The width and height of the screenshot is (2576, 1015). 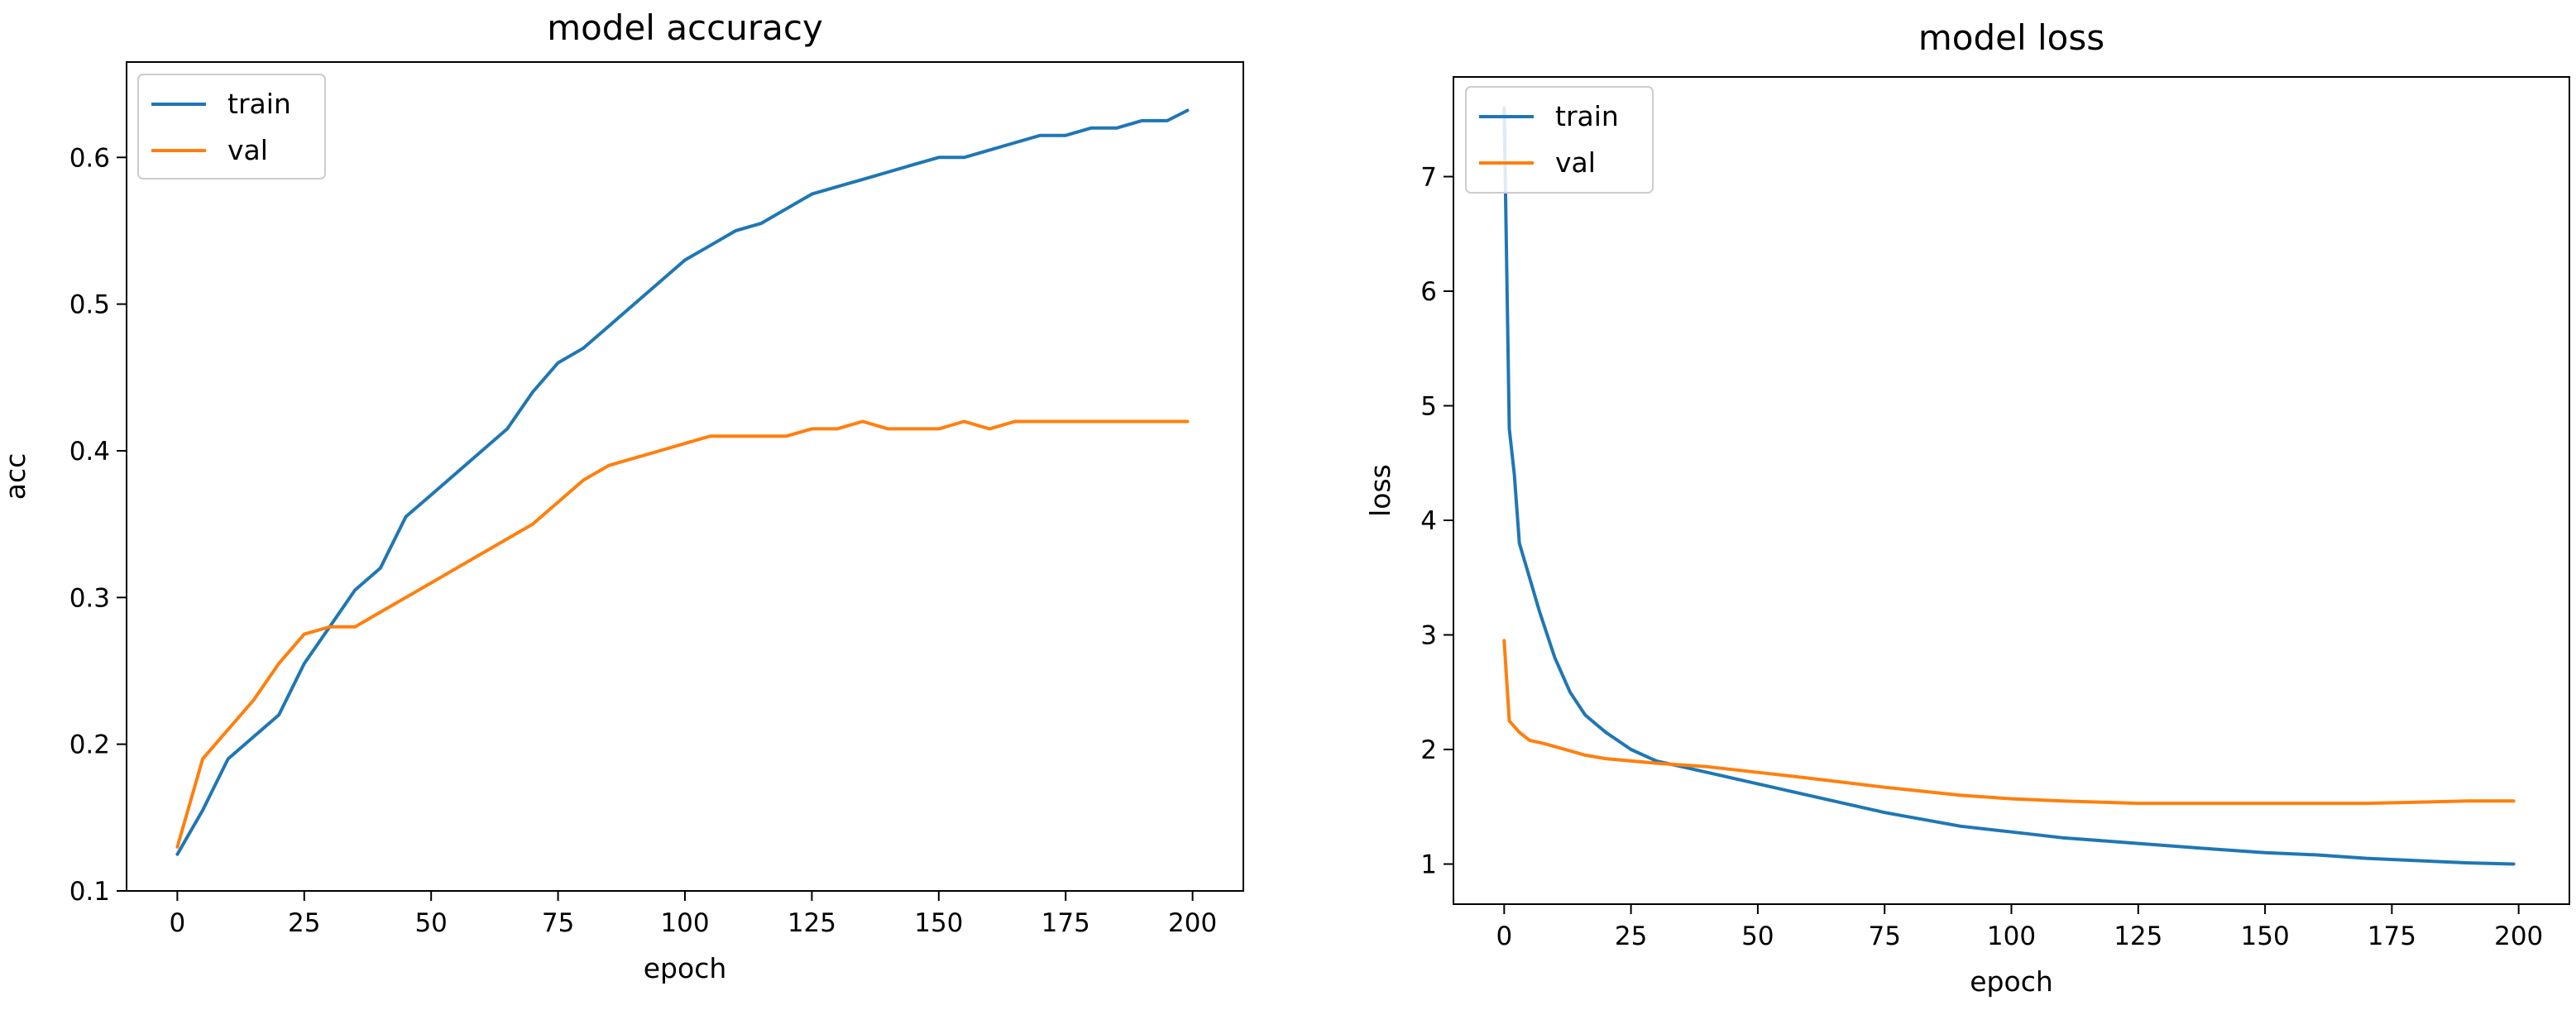 I want to click on chart-1-ytick-label: 0.1, so click(x=89, y=892).